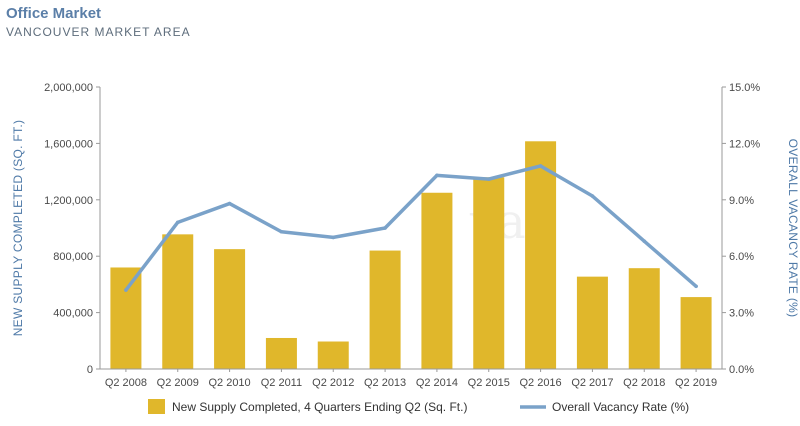 This screenshot has height=426, width=800. Describe the element at coordinates (68, 144) in the screenshot. I see `left-tick-label: 1,600,000` at that location.